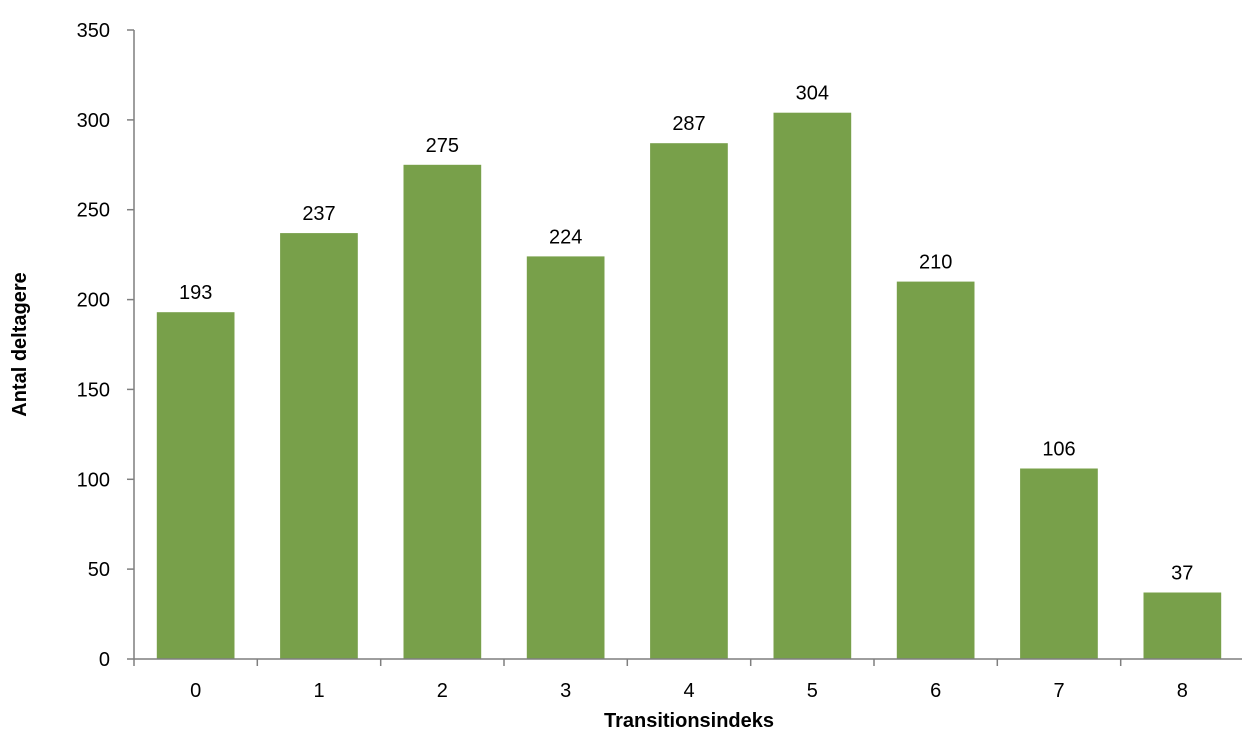 This screenshot has height=739, width=1244. What do you see at coordinates (93, 31) in the screenshot?
I see `y-tick-label-350: 350` at bounding box center [93, 31].